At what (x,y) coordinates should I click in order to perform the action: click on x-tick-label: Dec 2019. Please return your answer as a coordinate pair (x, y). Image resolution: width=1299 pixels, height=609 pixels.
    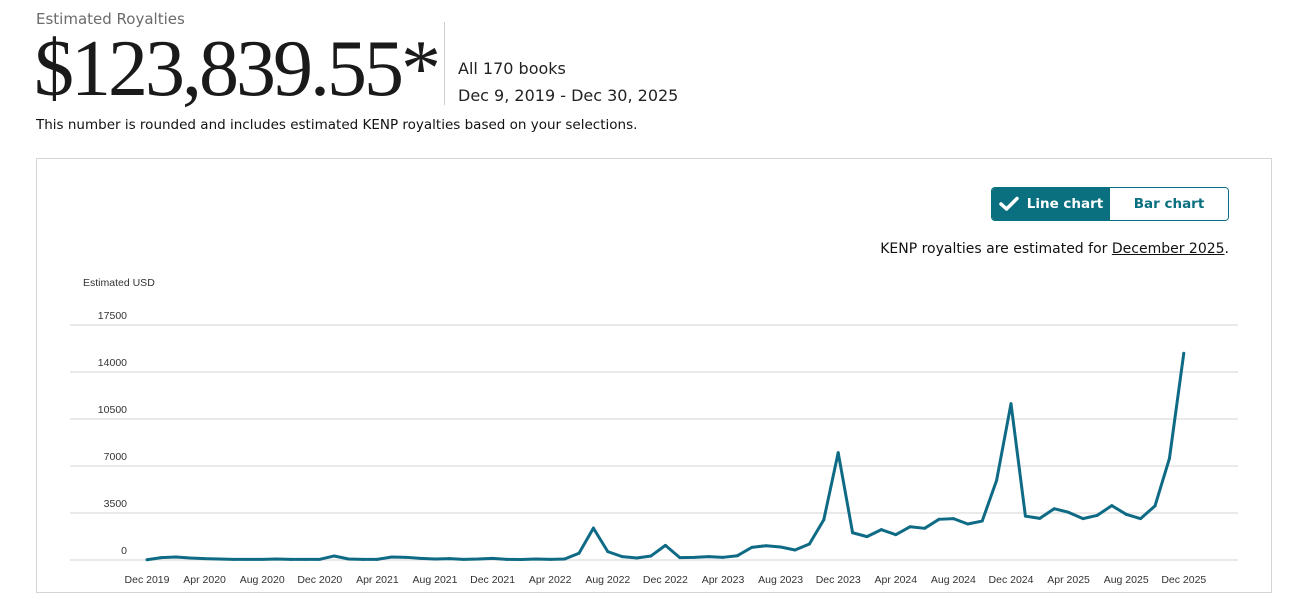
    Looking at the image, I should click on (147, 580).